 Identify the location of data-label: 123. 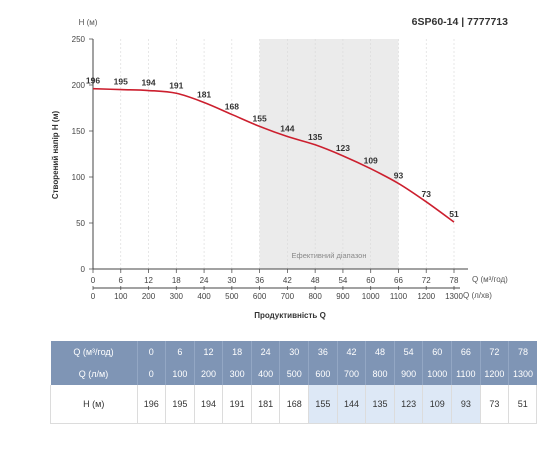
(343, 148).